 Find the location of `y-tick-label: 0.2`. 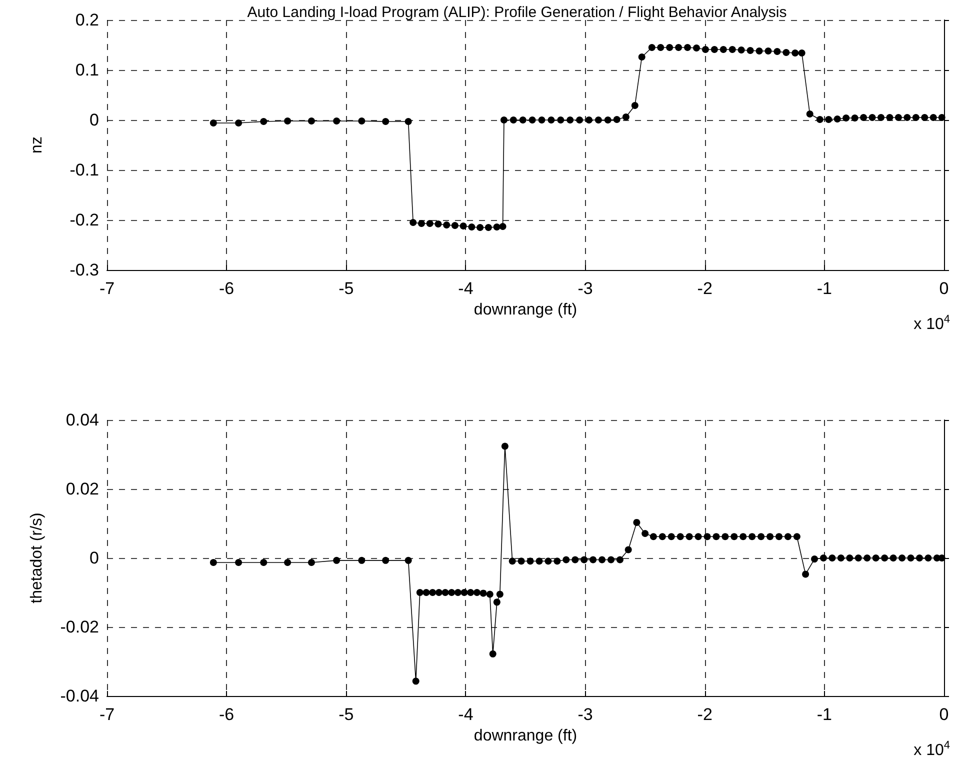

y-tick-label: 0.2 is located at coordinates (87, 20).